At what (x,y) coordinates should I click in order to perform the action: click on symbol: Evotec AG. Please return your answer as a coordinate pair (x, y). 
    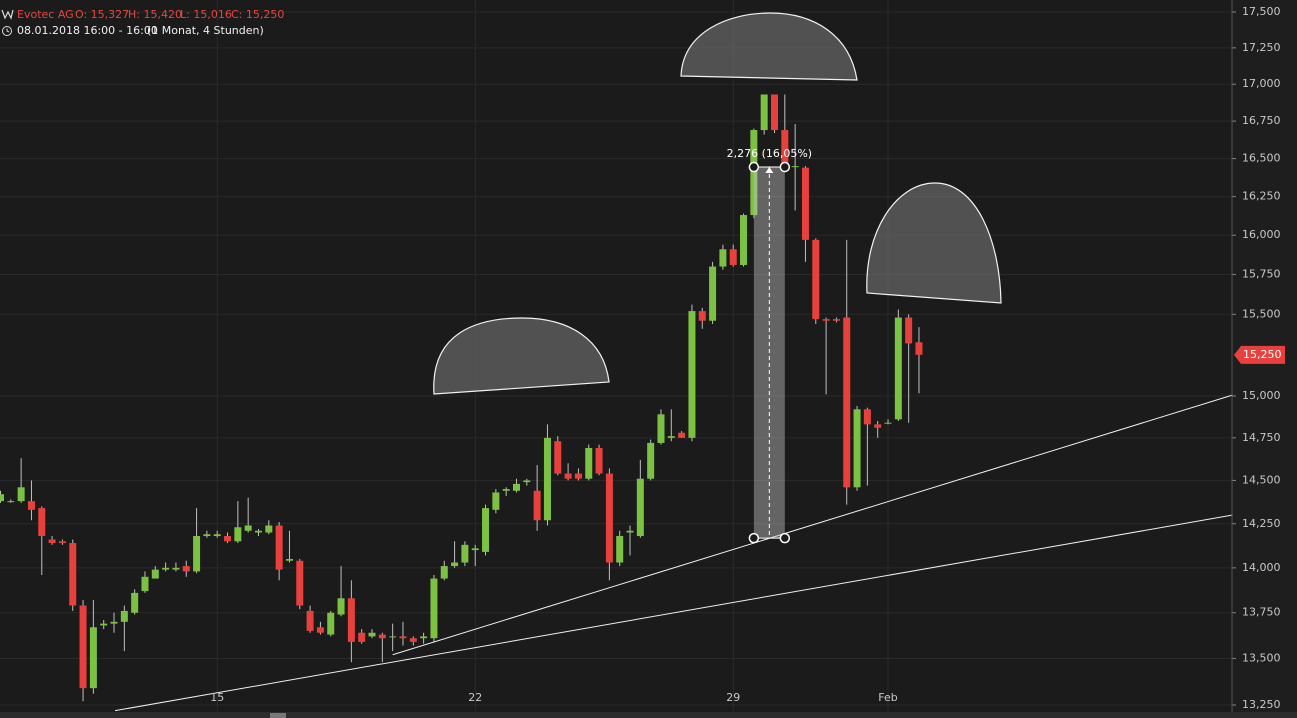
    Looking at the image, I should click on (45, 14).